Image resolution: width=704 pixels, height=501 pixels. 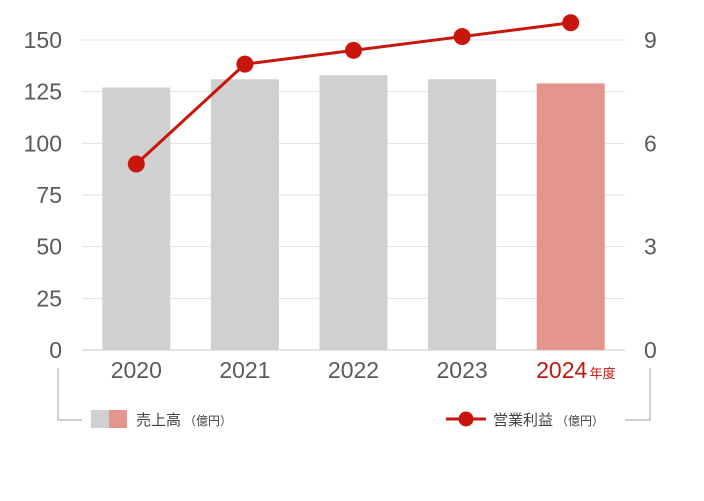 What do you see at coordinates (571, 23) in the screenshot?
I see `profit-point-2024` at bounding box center [571, 23].